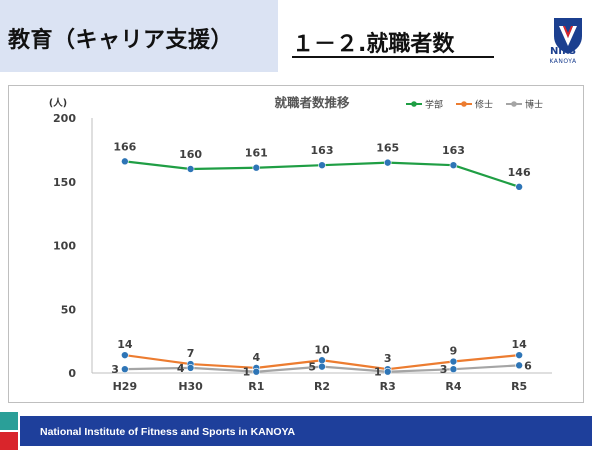 This screenshot has height=450, width=592. I want to click on x-tick-label: R3, so click(388, 386).